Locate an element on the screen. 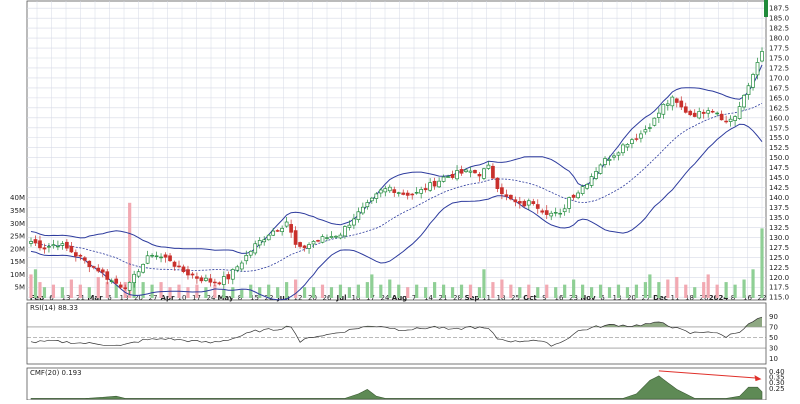  cmf-tick-label: 0.40 is located at coordinates (777, 372).